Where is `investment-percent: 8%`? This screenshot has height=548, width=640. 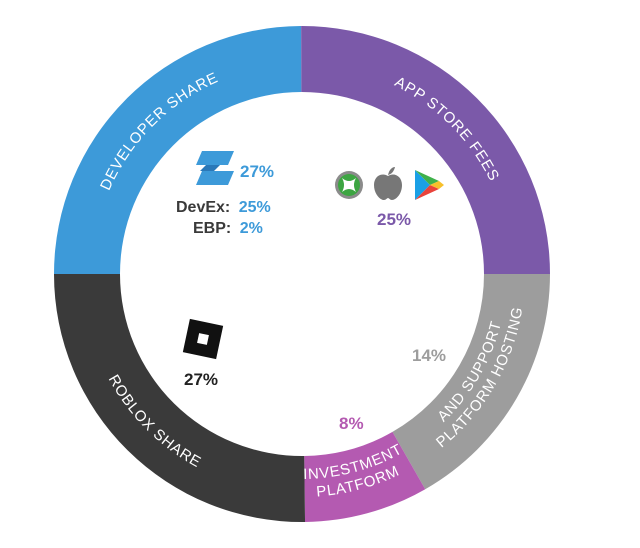
investment-percent: 8% is located at coordinates (351, 423).